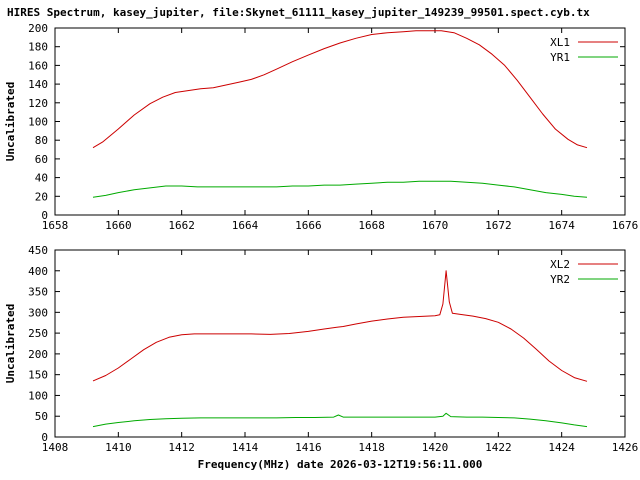 This screenshot has height=480, width=640. I want to click on x-tick-label: 1422, so click(498, 447).